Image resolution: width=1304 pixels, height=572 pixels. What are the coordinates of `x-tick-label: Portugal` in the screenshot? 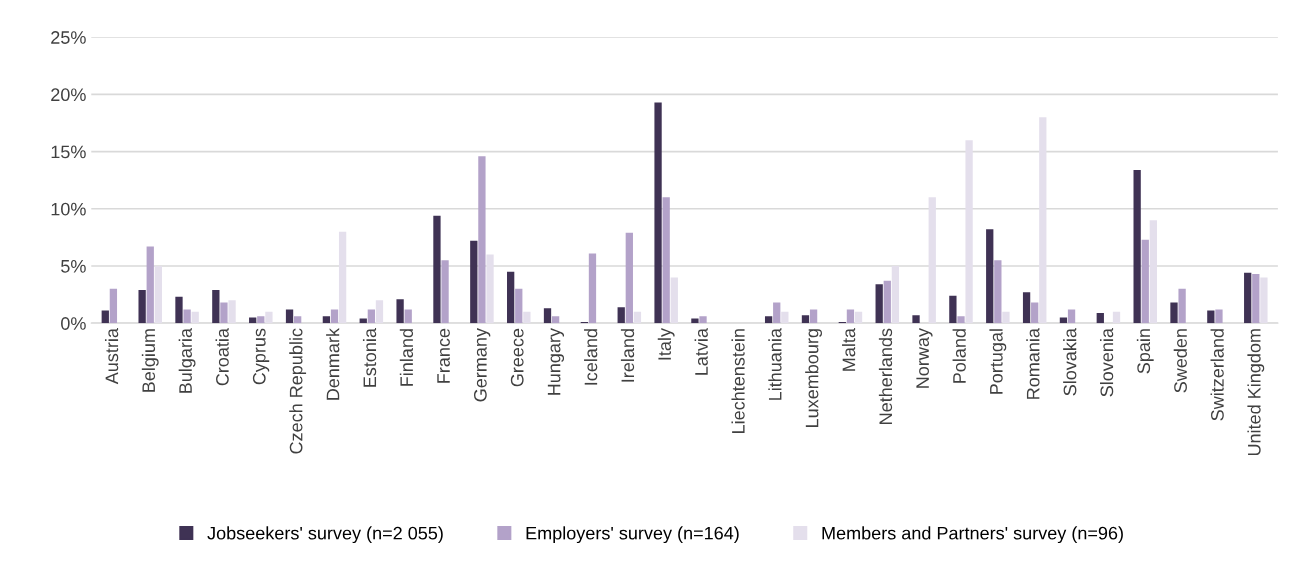 It's located at (998, 361).